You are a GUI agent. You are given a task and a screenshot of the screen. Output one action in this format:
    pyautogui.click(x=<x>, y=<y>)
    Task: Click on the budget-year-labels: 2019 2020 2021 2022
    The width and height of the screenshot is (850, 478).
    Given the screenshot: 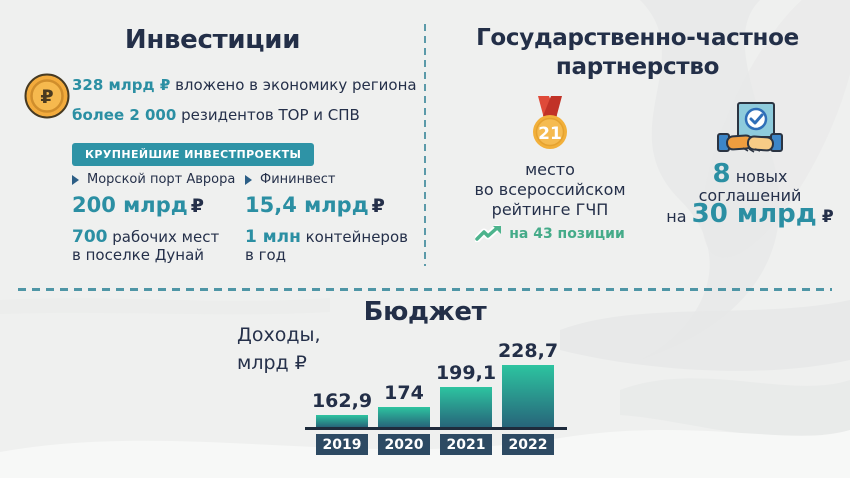 What is the action you would take?
    pyautogui.click(x=435, y=444)
    